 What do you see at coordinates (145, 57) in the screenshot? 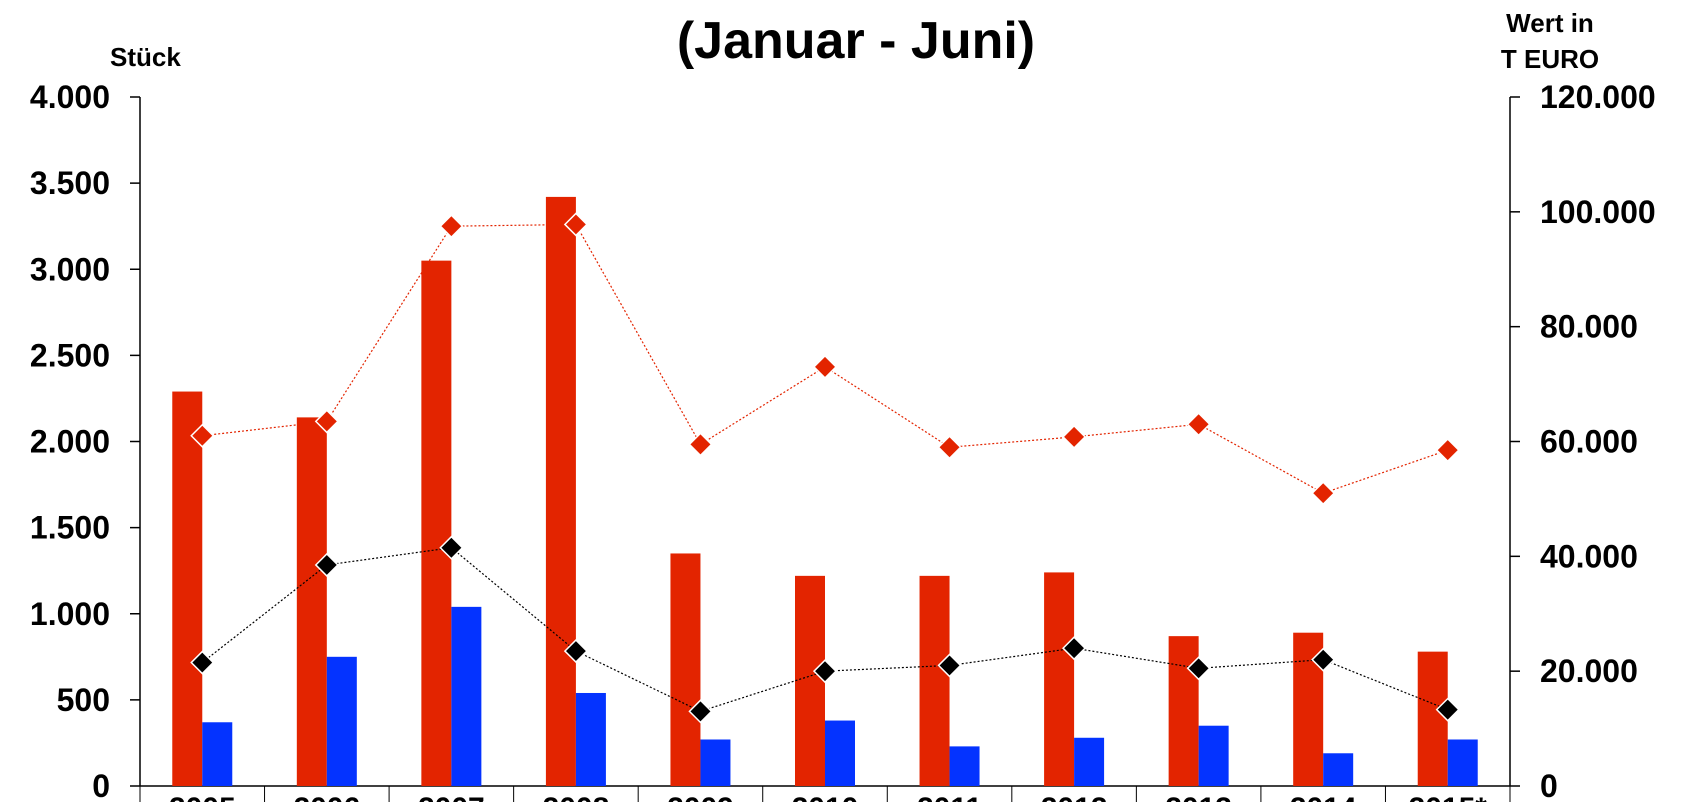
I see `y-left-unit: Stück` at bounding box center [145, 57].